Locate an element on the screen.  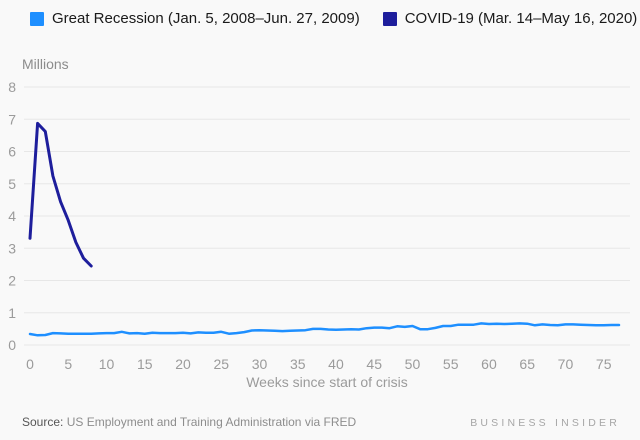
series-line-great-recession is located at coordinates (324, 329).